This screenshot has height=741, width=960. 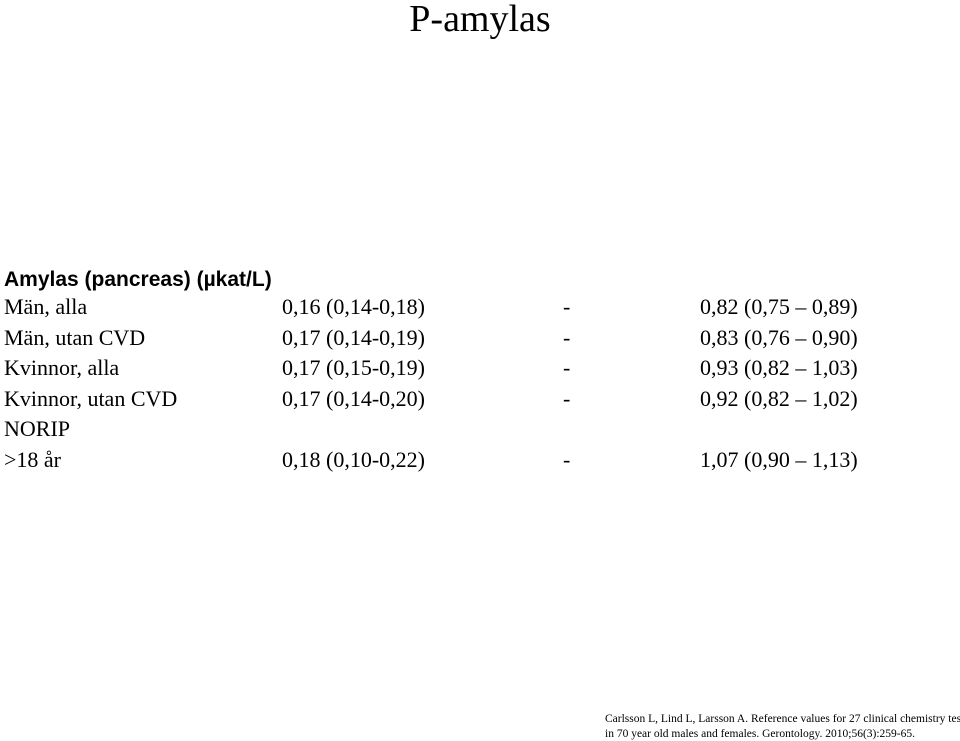 I want to click on row-label: Kvinnor, alla, so click(x=62, y=367).